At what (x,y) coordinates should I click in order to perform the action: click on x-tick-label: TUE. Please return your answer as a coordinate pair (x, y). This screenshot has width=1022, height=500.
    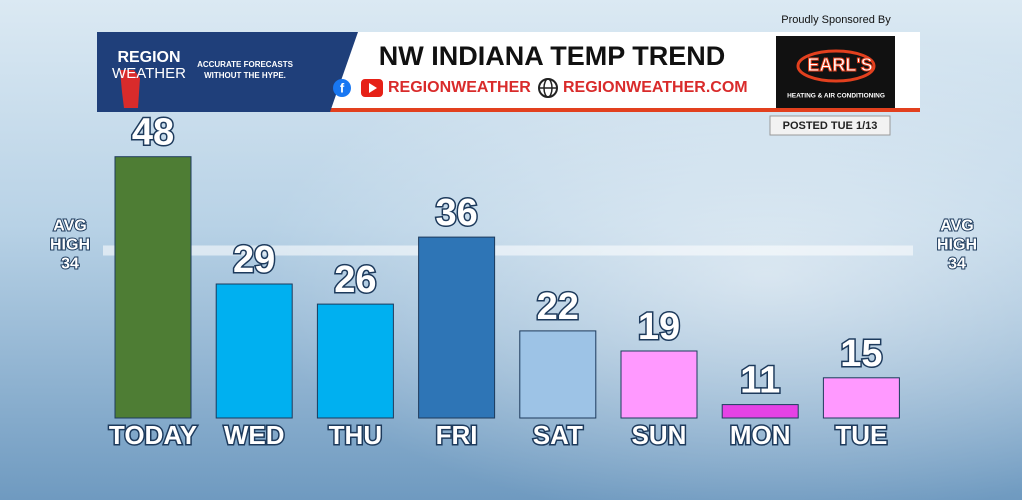
    Looking at the image, I should click on (861, 435).